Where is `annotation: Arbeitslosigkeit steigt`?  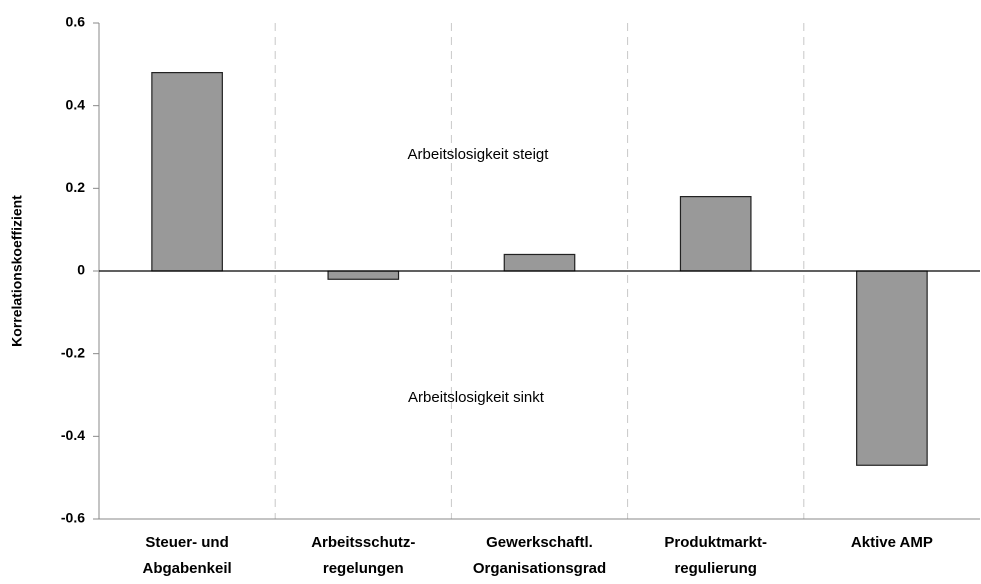 annotation: Arbeitslosigkeit steigt is located at coordinates (479, 154).